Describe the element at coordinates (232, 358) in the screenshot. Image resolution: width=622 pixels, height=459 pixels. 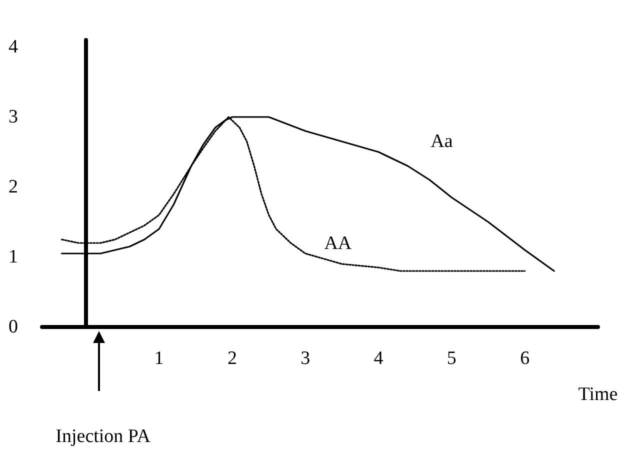
I see `x-tick-label: 2` at that location.